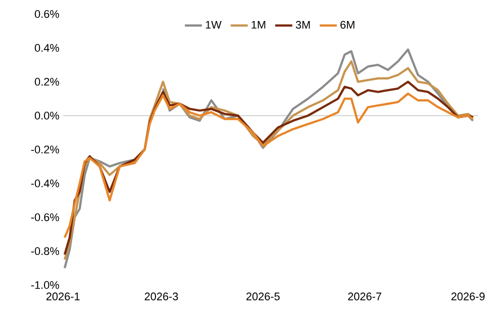 This screenshot has width=500, height=325. Describe the element at coordinates (45, 285) in the screenshot. I see `y-tick-label: -1.0%` at that location.